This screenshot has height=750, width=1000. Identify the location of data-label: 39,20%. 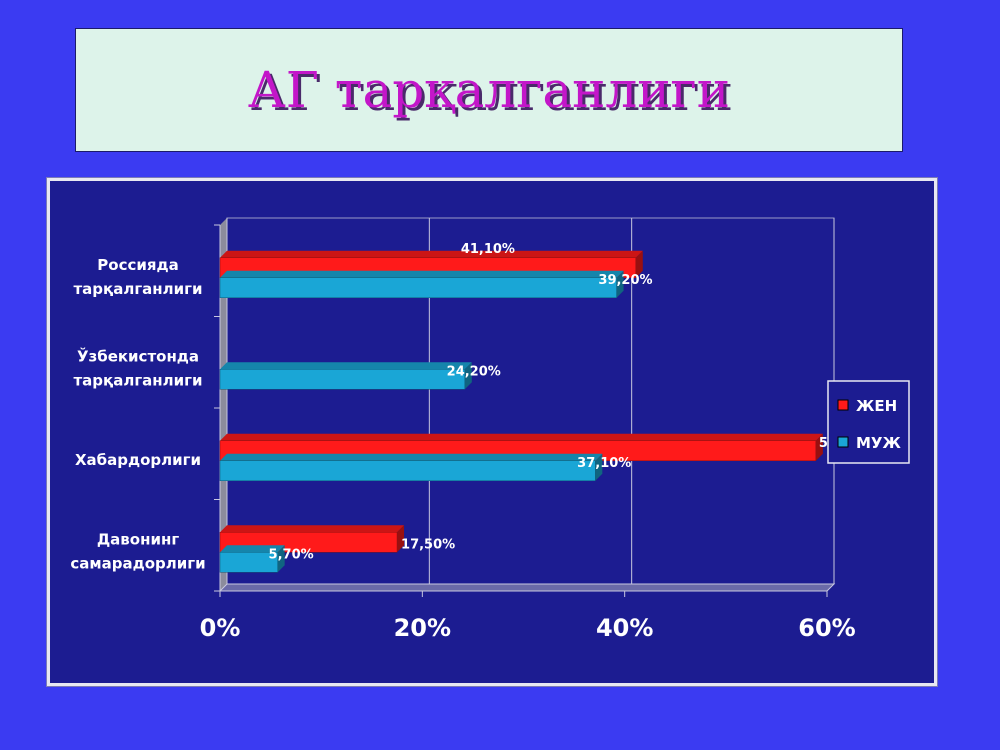
(625, 280).